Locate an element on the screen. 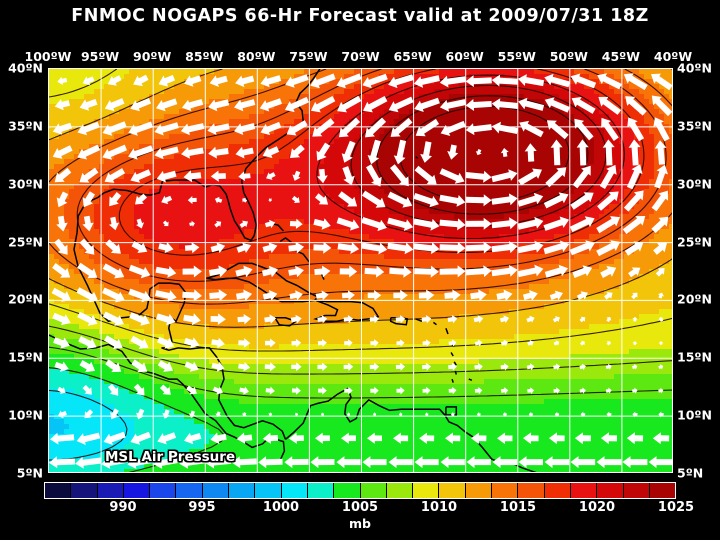 This screenshot has height=540, width=720. lon-tick-label: 50ºW is located at coordinates (568, 56).